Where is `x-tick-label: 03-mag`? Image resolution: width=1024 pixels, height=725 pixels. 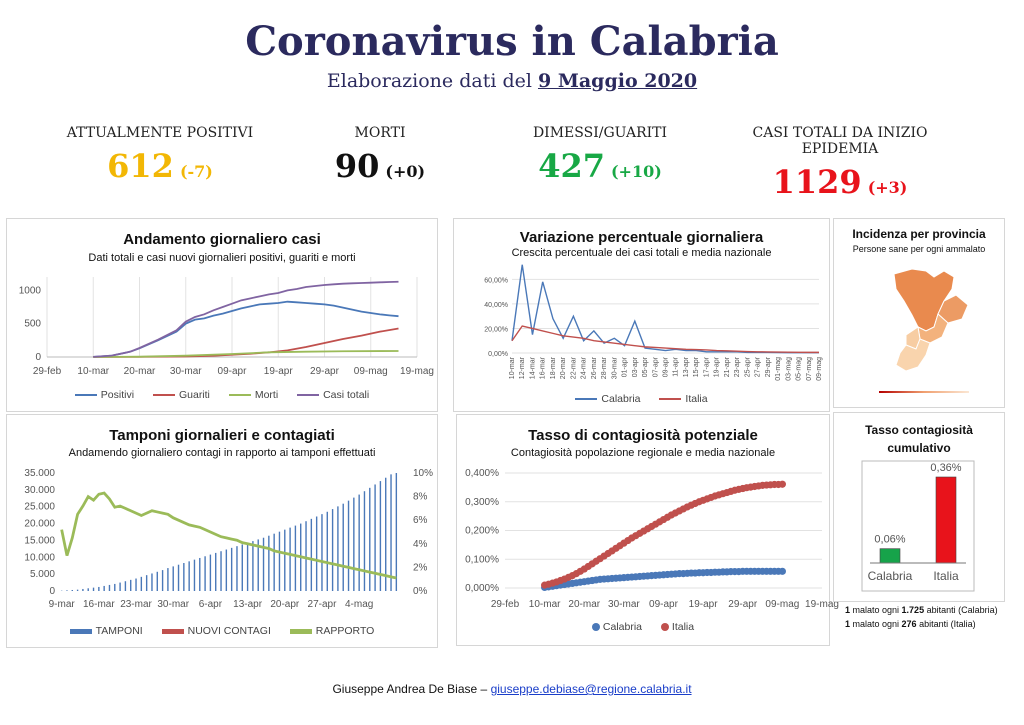
x-tick-label: 03-mag is located at coordinates (788, 369).